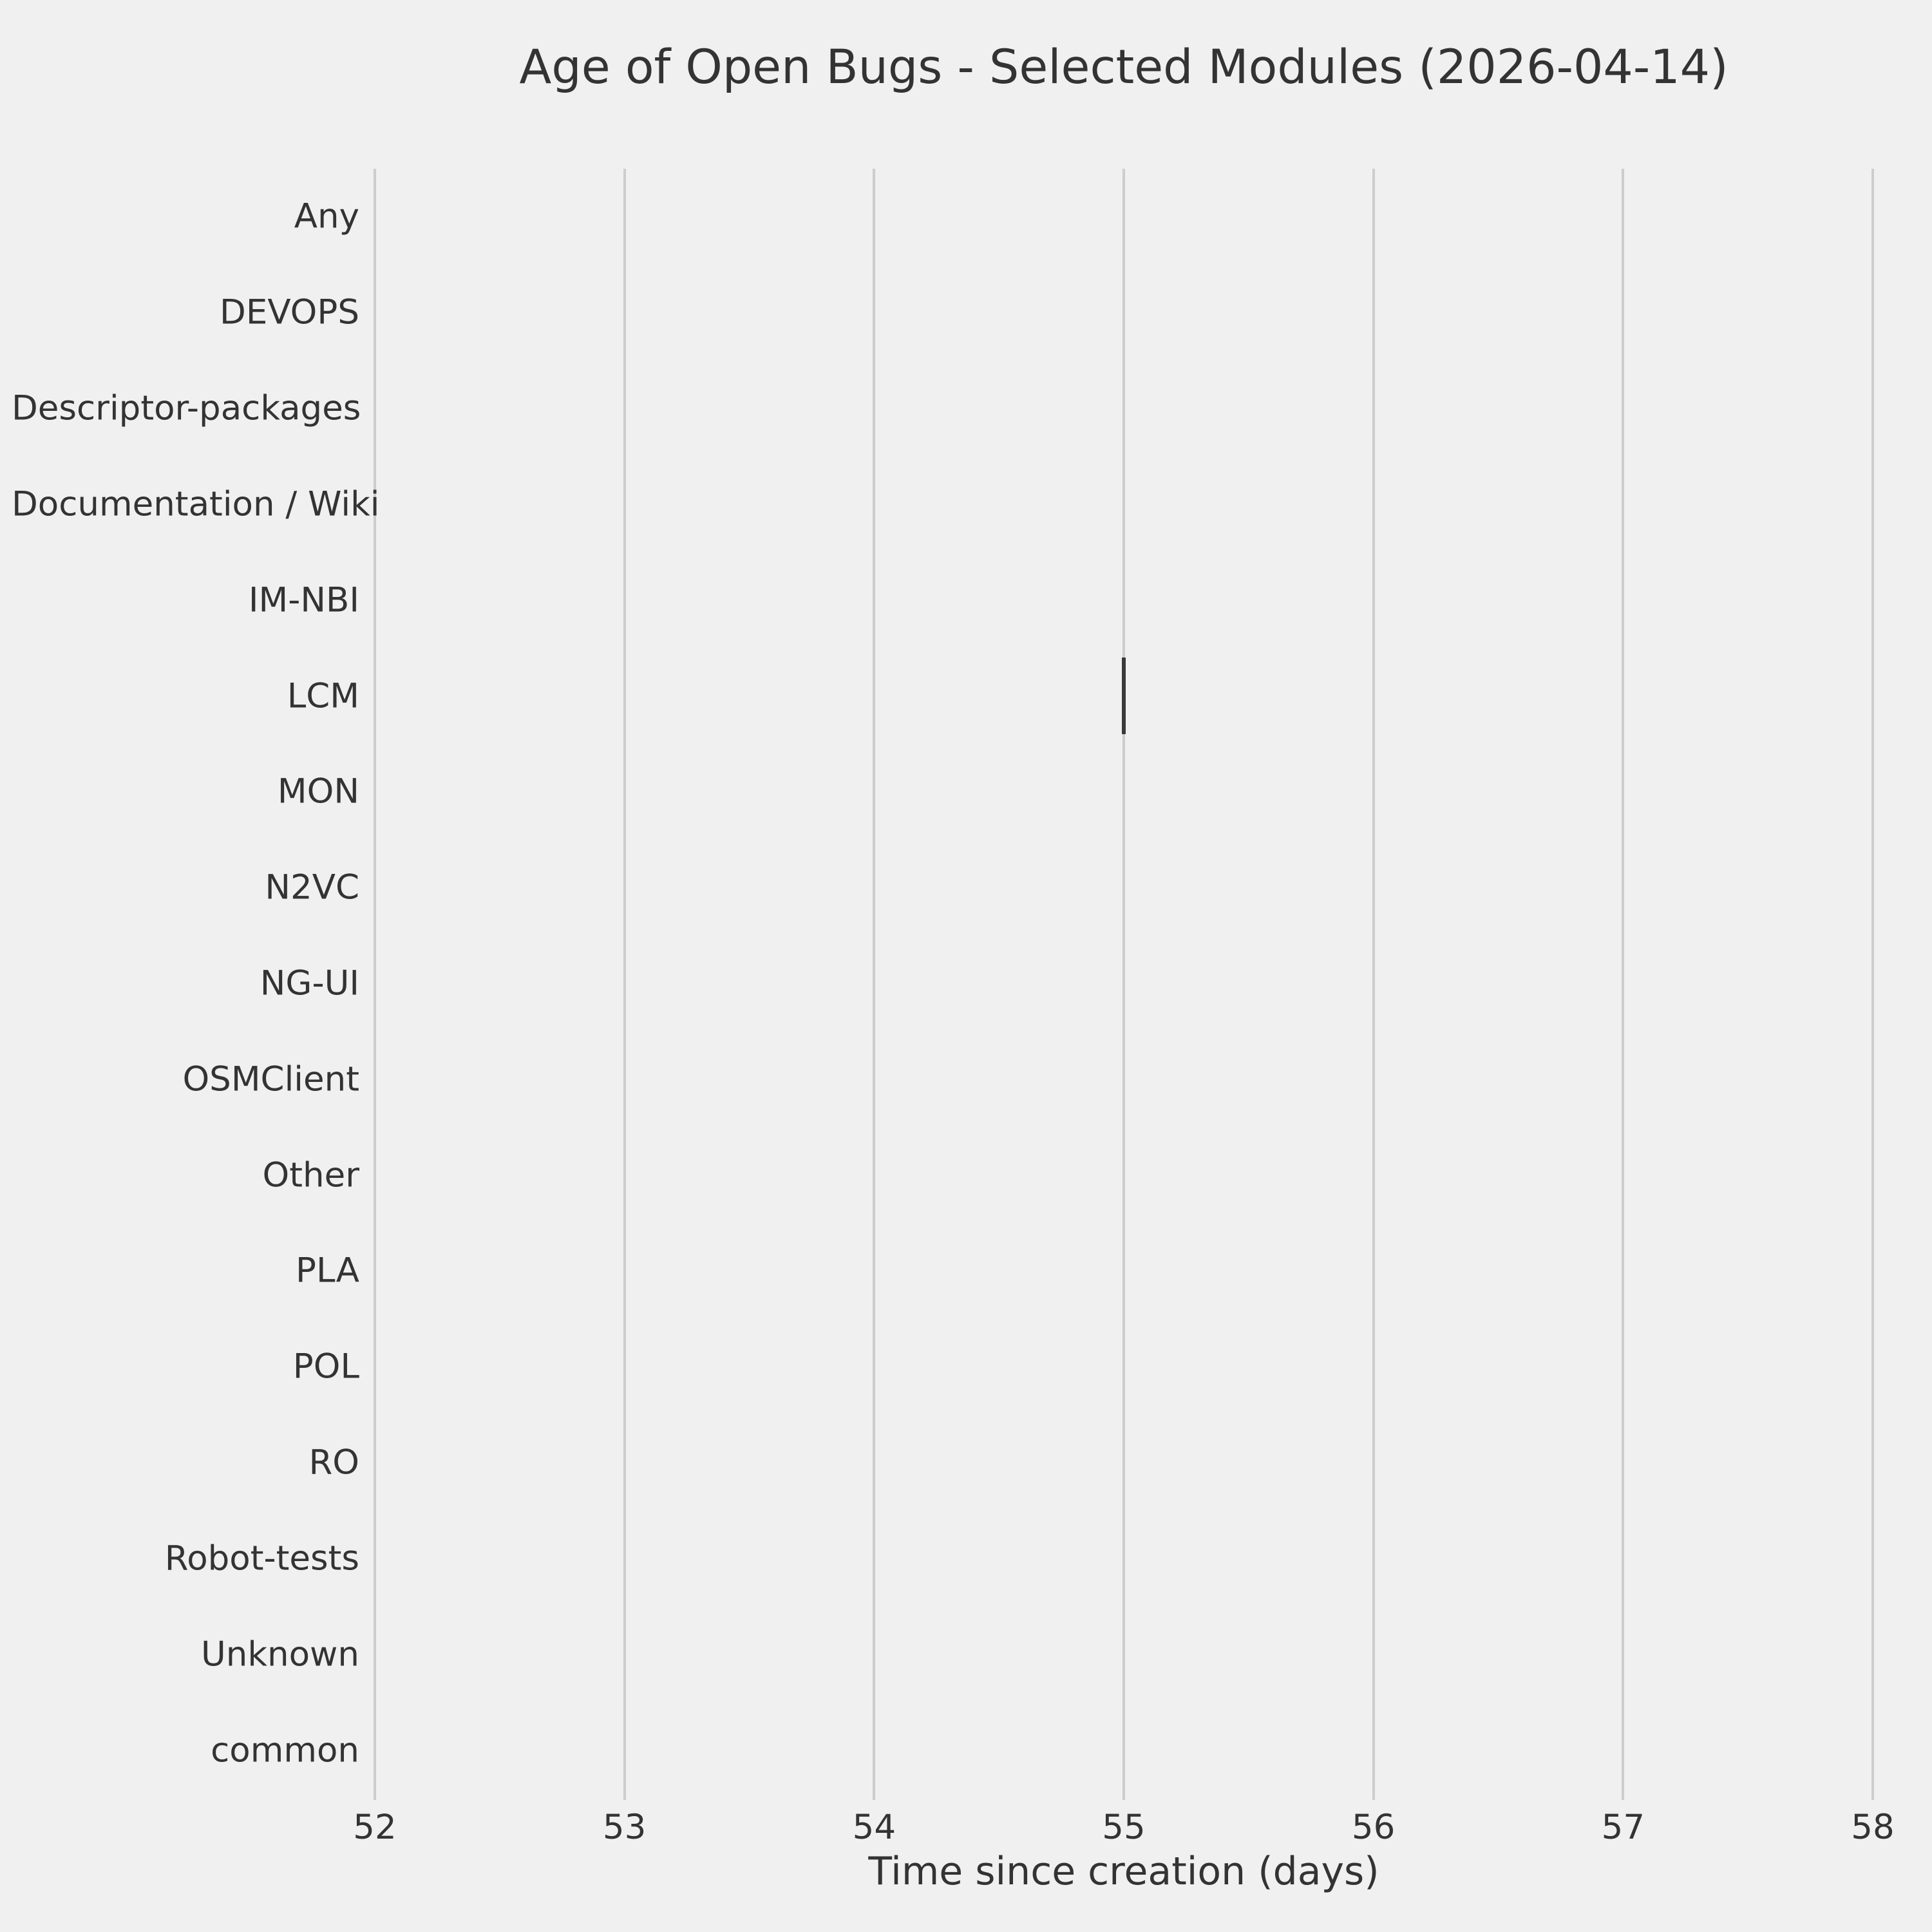 The image size is (1932, 1932). Describe the element at coordinates (318, 791) in the screenshot. I see `y-tick-label: MON` at that location.